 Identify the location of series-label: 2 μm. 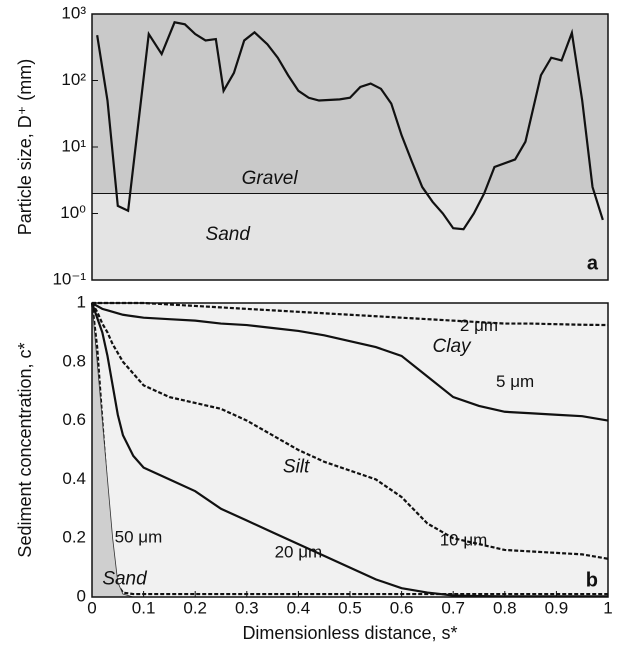
(479, 325).